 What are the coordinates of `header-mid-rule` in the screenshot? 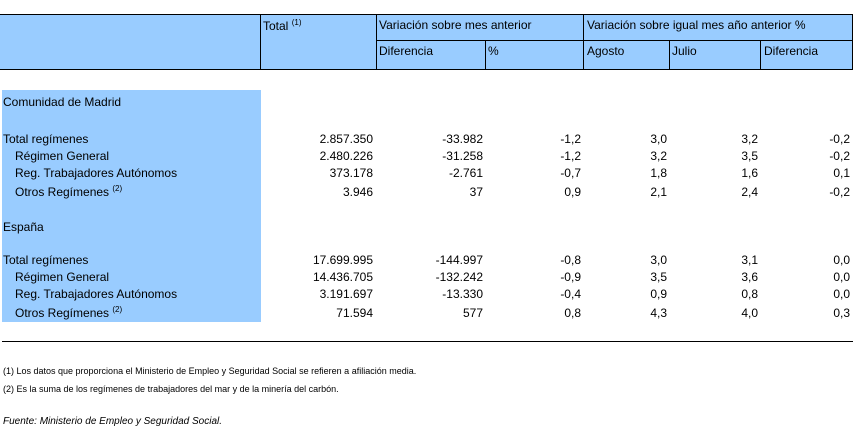 It's located at (614, 40).